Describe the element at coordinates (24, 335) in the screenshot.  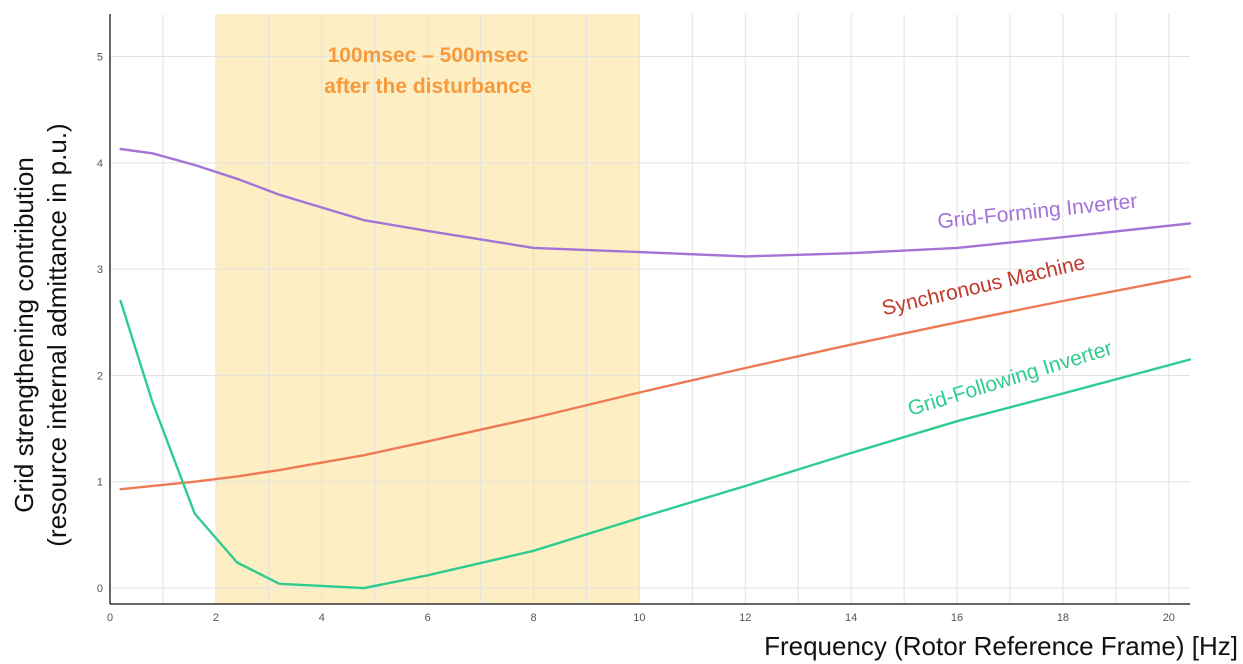
I see `y-axis-label-line1: Grid strengthening contribution` at that location.